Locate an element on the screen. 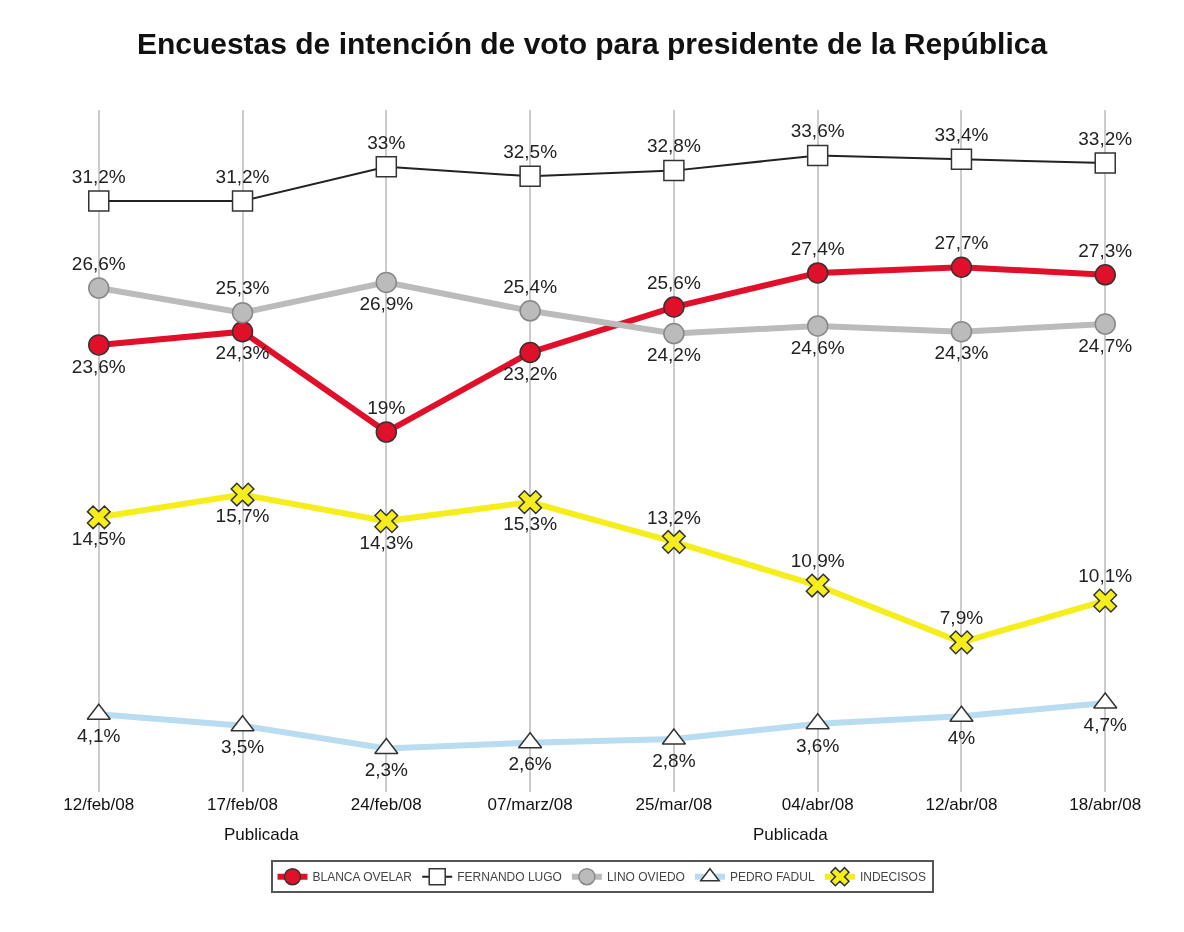 Image resolution: width=1184 pixels, height=932 pixels. data-label: 32,5% is located at coordinates (530, 152).